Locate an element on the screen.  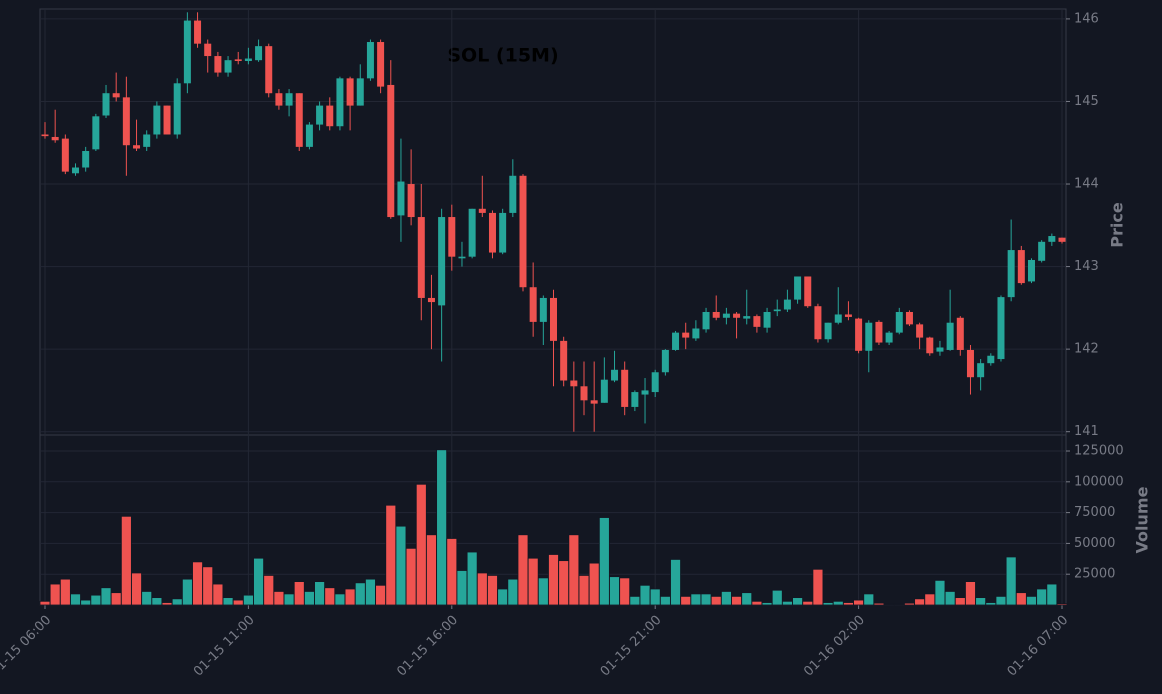
x-tick-label: 01-15 06:00 is located at coordinates (27, 646).